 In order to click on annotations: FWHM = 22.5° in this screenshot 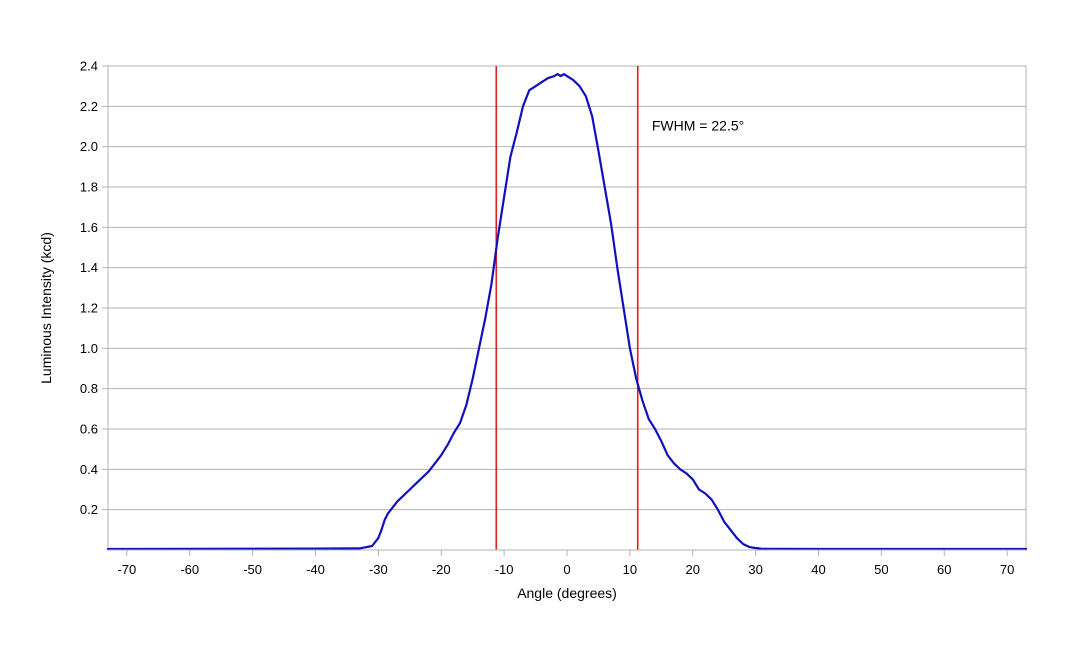, I will do `click(698, 126)`.